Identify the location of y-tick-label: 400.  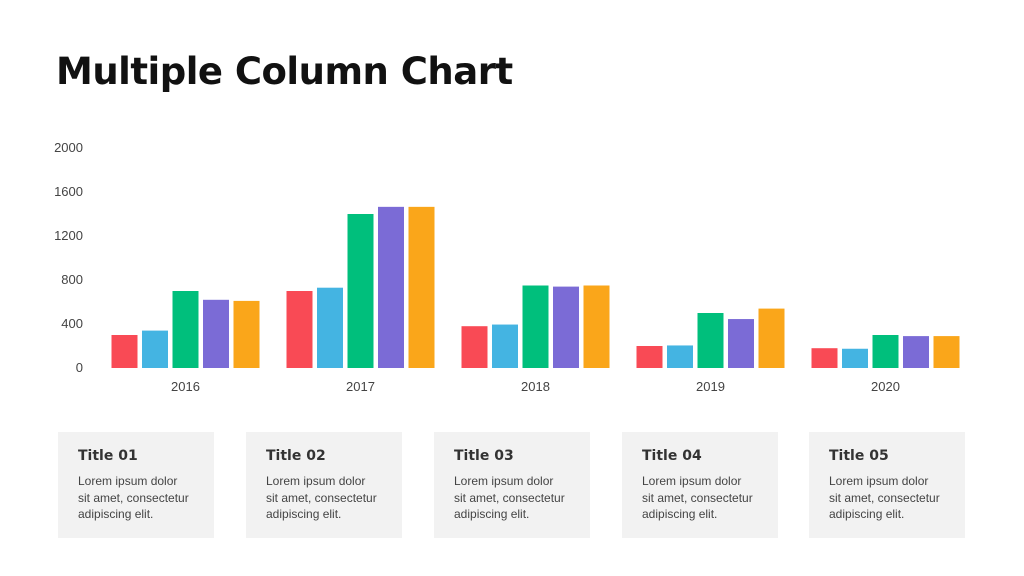
(72, 323).